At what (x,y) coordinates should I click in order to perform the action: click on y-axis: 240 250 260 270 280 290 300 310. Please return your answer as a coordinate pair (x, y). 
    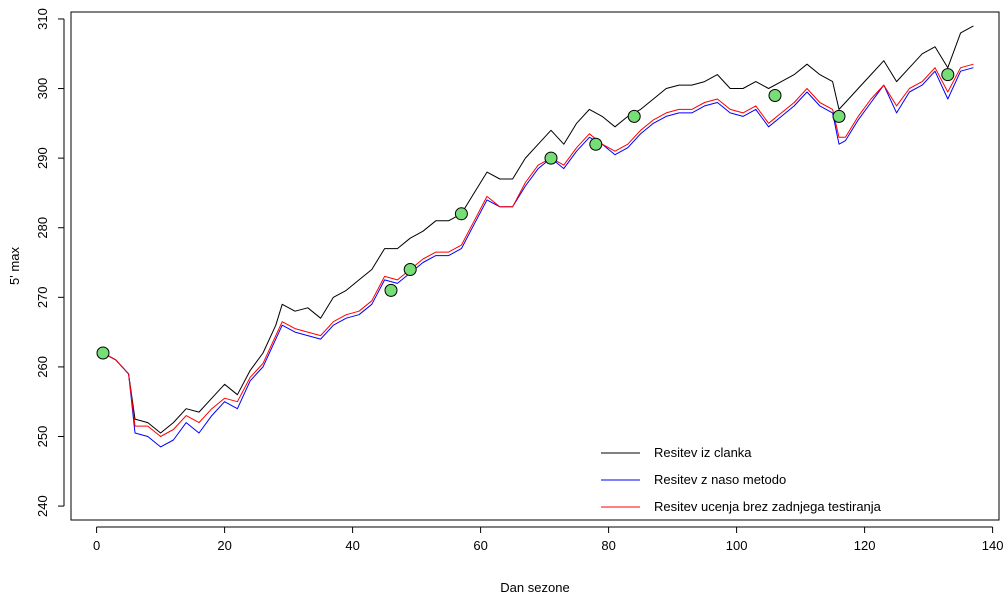
    Looking at the image, I should click on (50, 262).